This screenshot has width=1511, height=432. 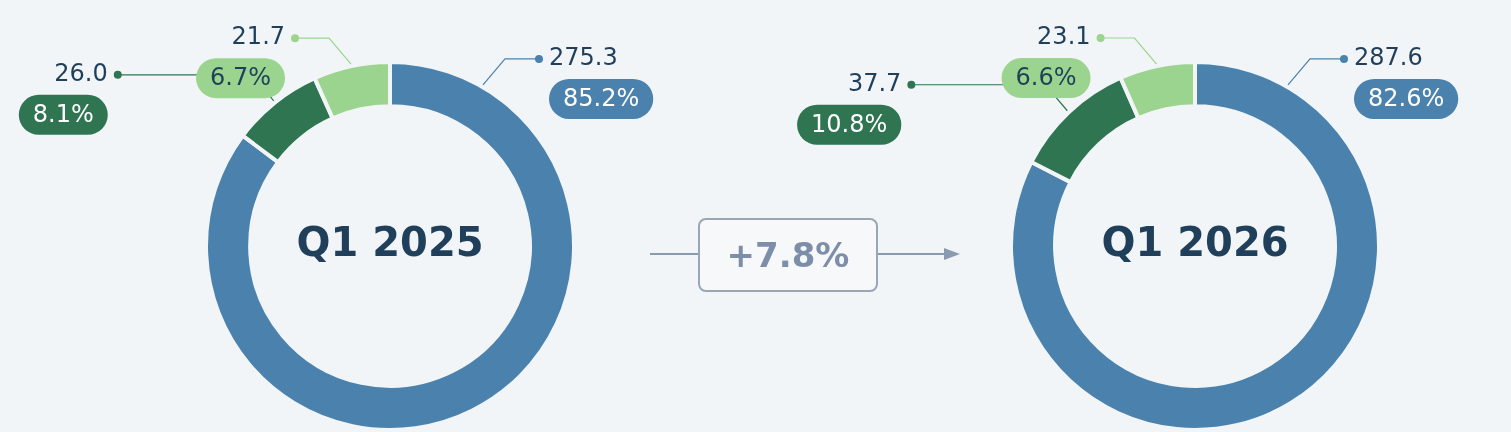 I want to click on text: Q1 2025, so click(x=390, y=242).